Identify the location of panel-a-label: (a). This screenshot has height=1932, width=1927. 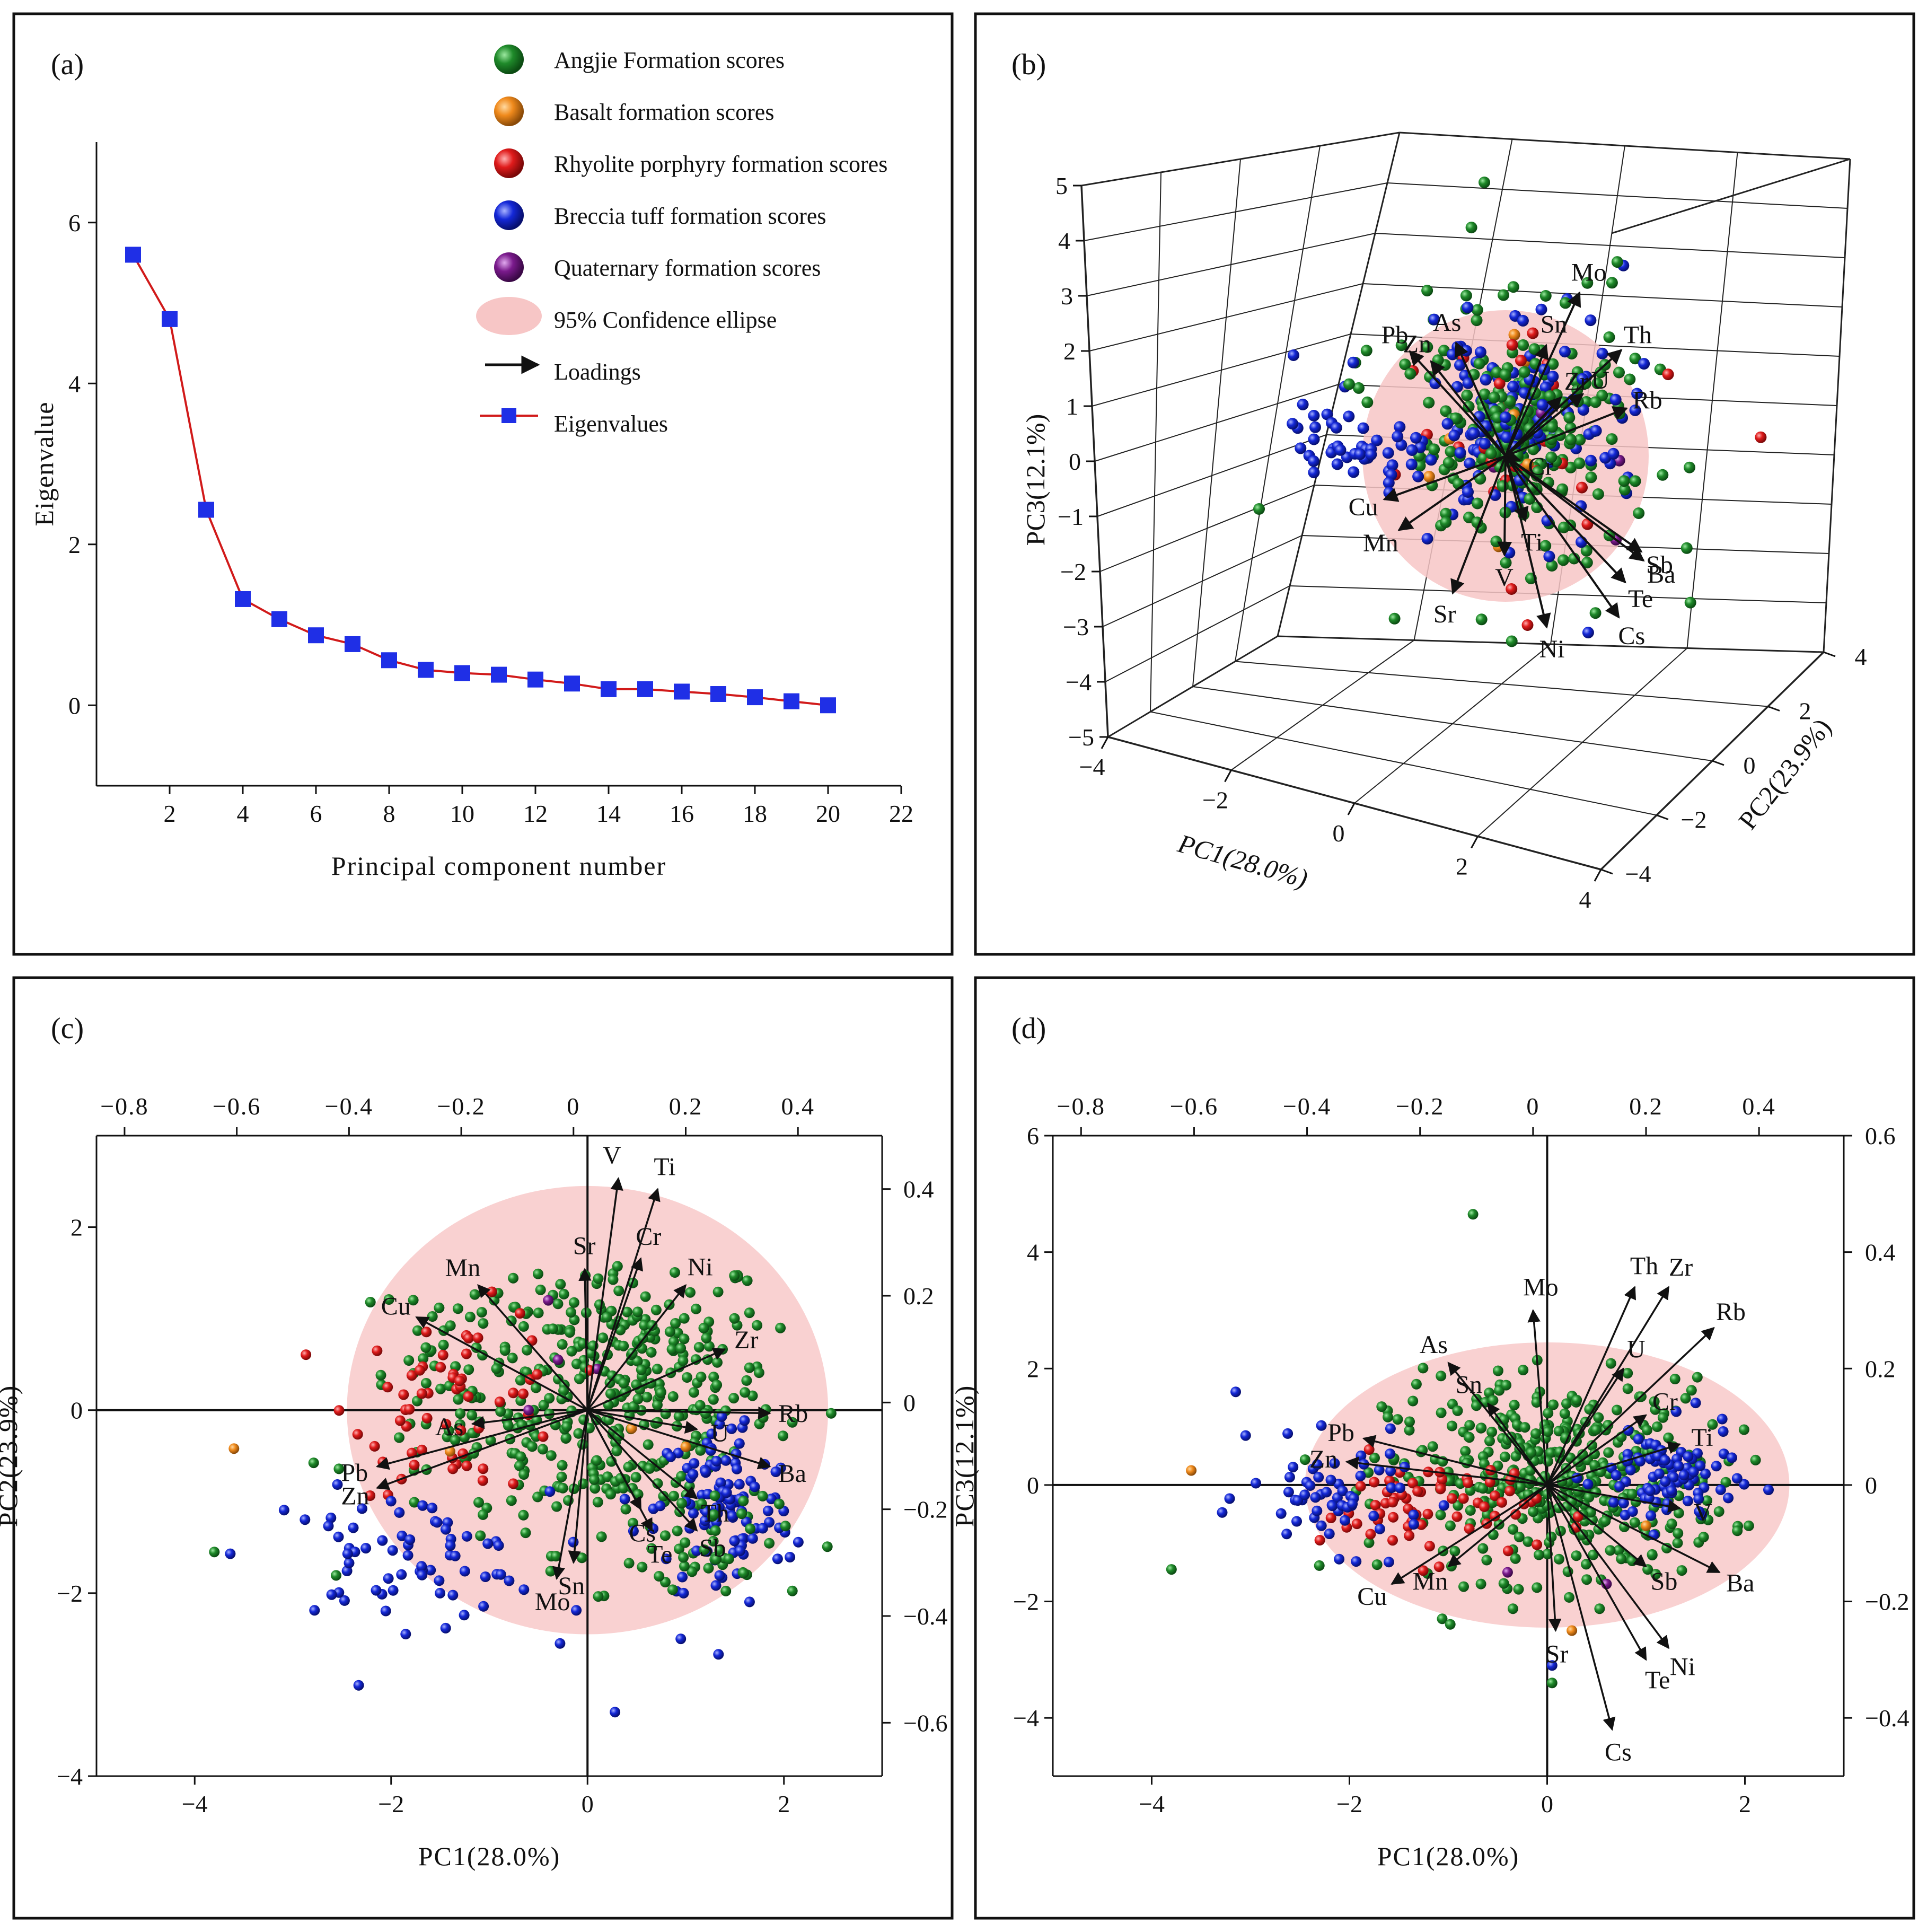
(67, 64).